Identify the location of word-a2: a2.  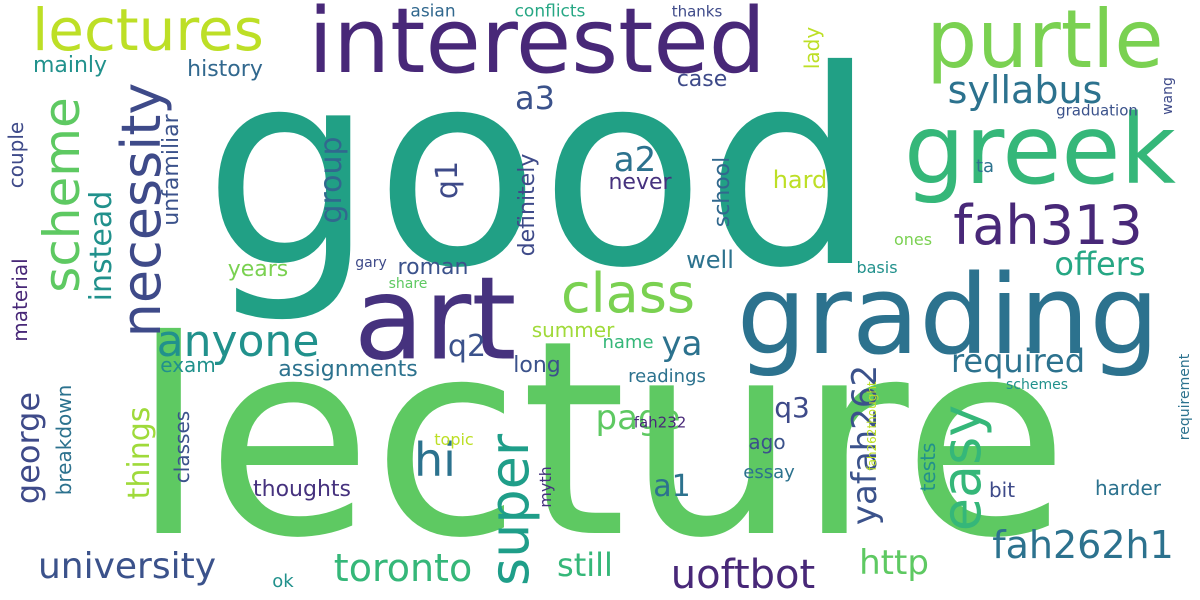
(635, 160).